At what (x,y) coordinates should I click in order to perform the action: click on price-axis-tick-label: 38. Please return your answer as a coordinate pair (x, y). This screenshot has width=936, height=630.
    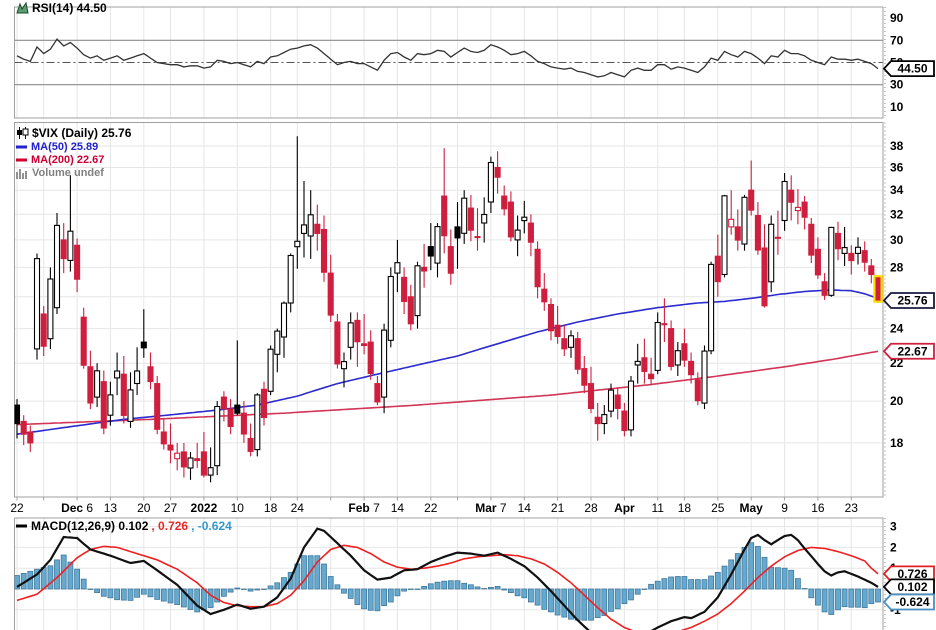
    Looking at the image, I should click on (897, 146).